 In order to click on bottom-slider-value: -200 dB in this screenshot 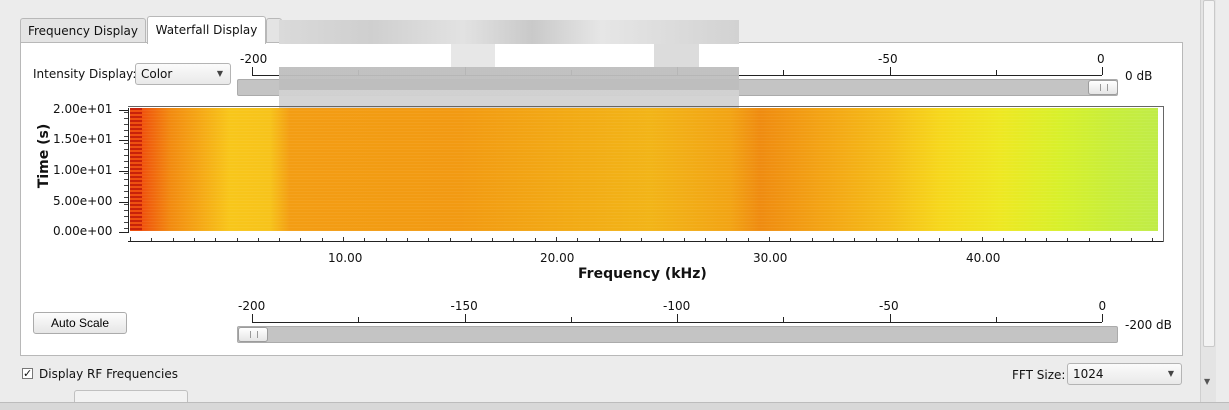, I will do `click(1148, 325)`.